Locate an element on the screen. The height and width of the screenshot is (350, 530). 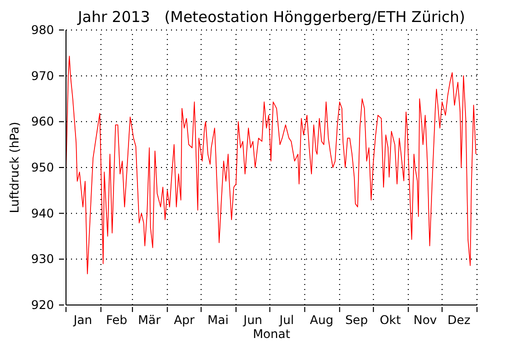
y-tick-label: 920 is located at coordinates (42, 305).